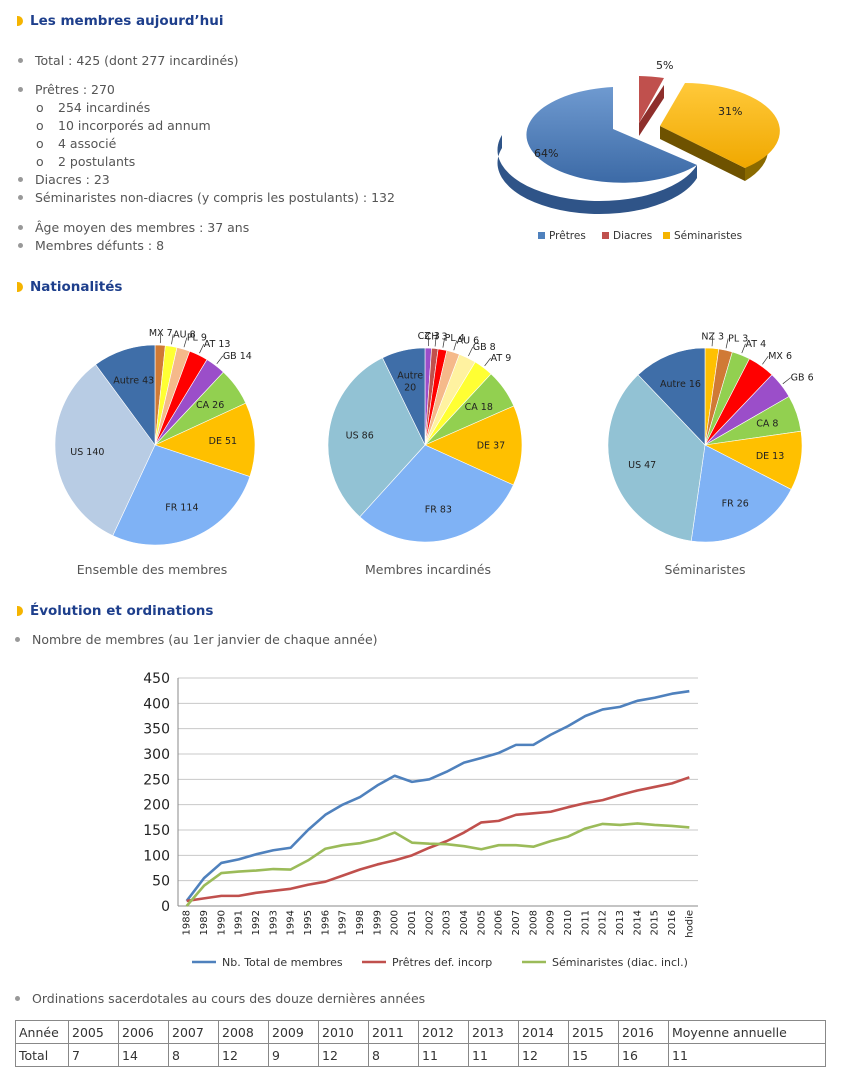 This screenshot has height=1082, width=852. I want to click on series-line-s-minaristes-diac-incl, so click(437, 864).